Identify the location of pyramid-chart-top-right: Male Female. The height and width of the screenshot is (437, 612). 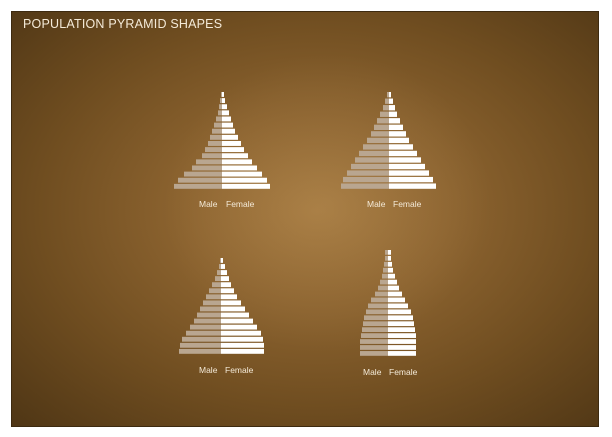
(388, 150).